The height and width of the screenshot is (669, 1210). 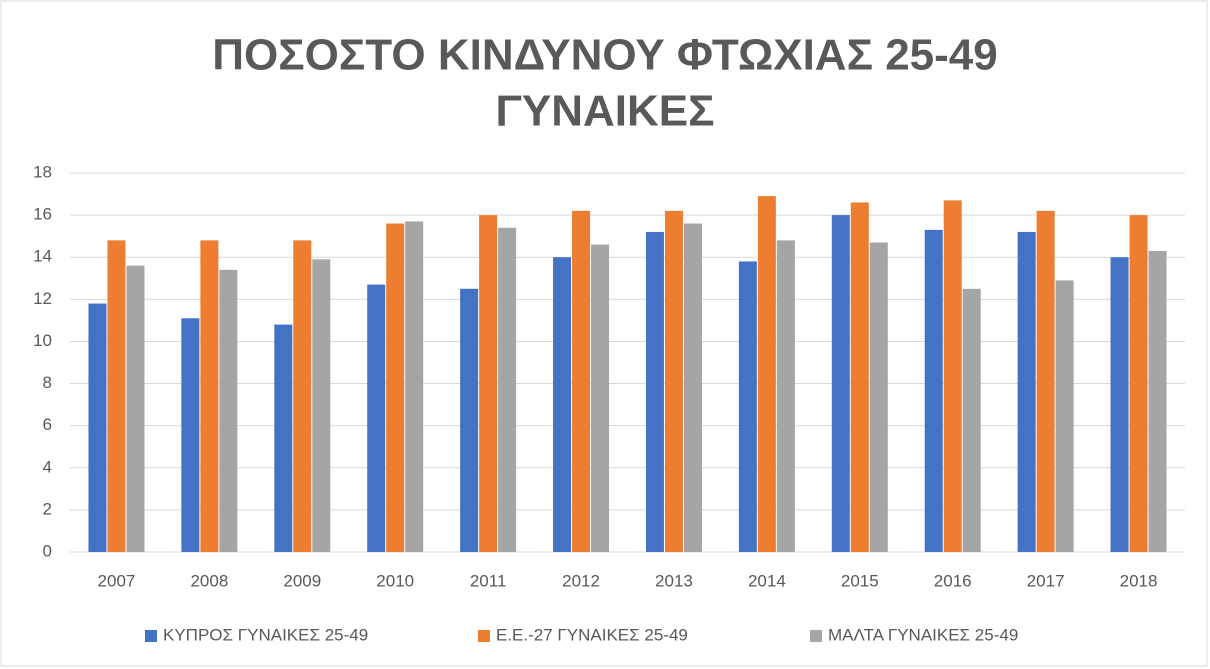 I want to click on y-tick-label: 14, so click(x=42, y=256).